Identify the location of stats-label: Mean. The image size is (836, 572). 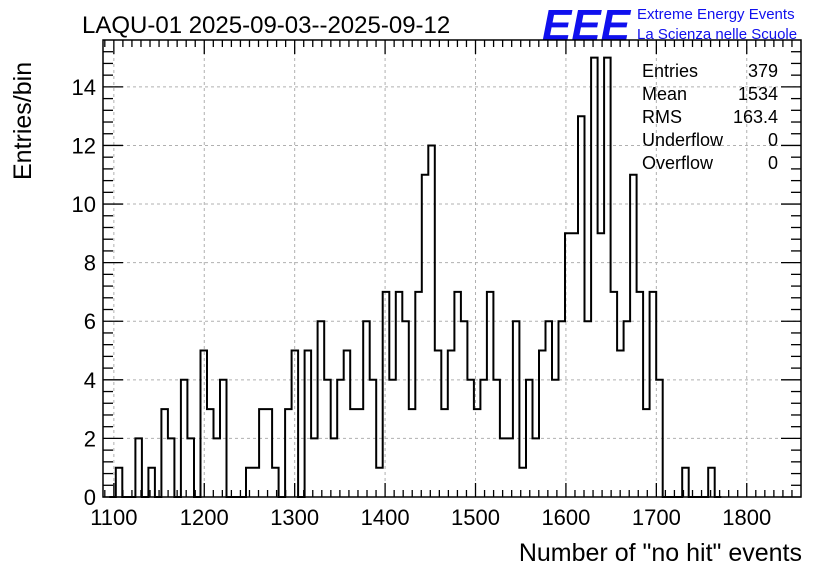
(664, 94).